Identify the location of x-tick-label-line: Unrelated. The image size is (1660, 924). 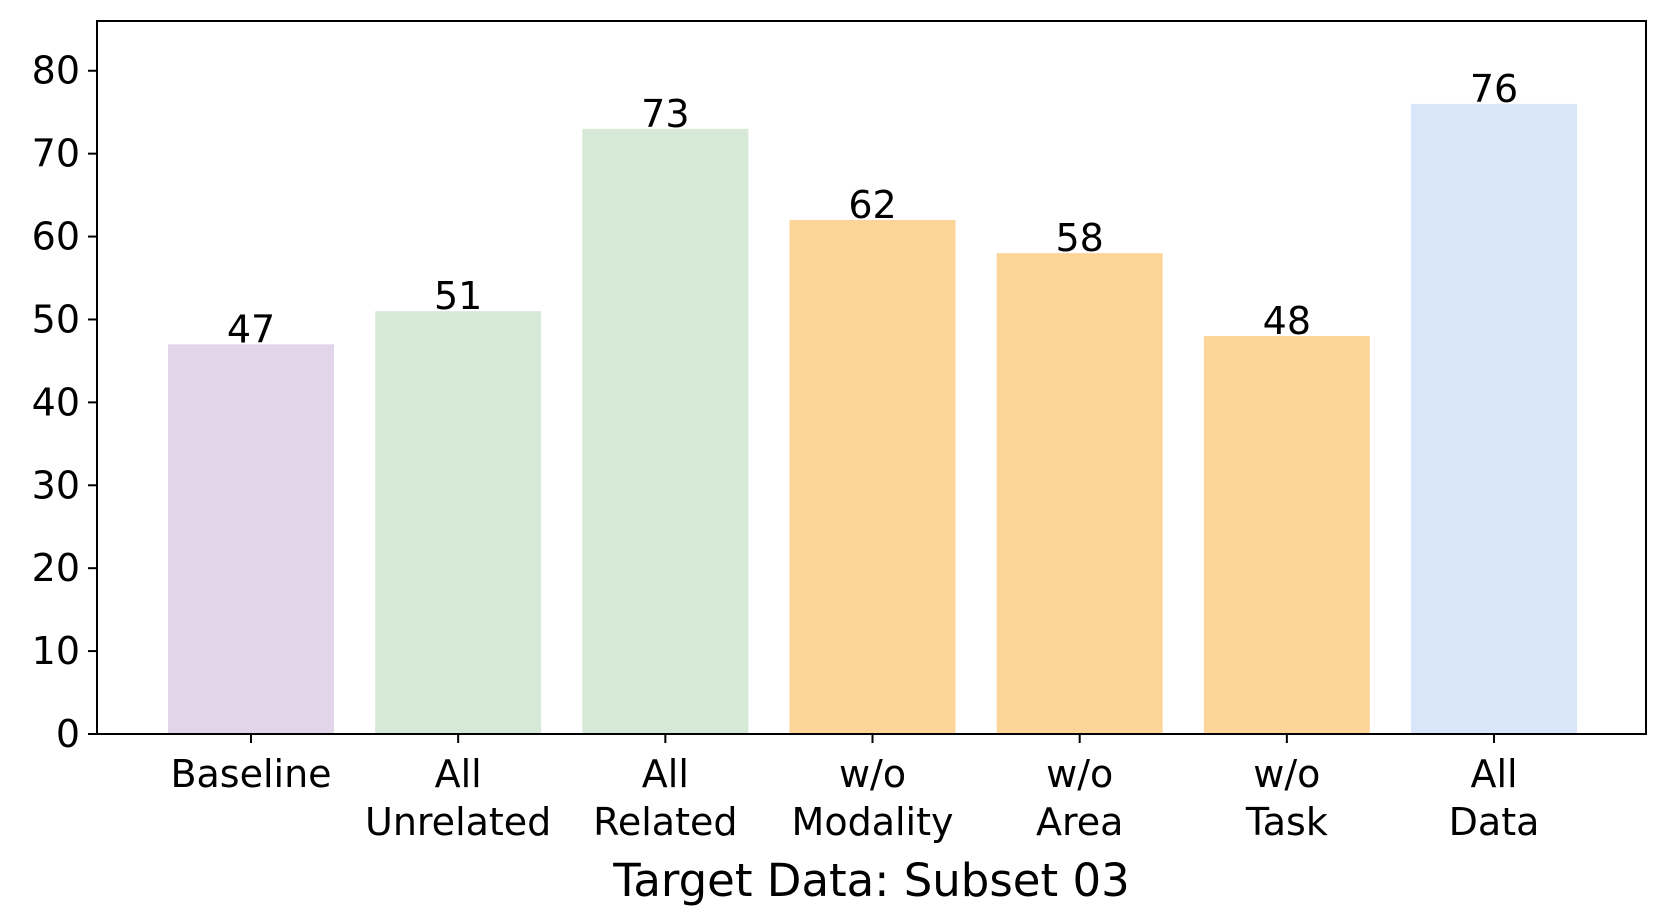
(458, 822).